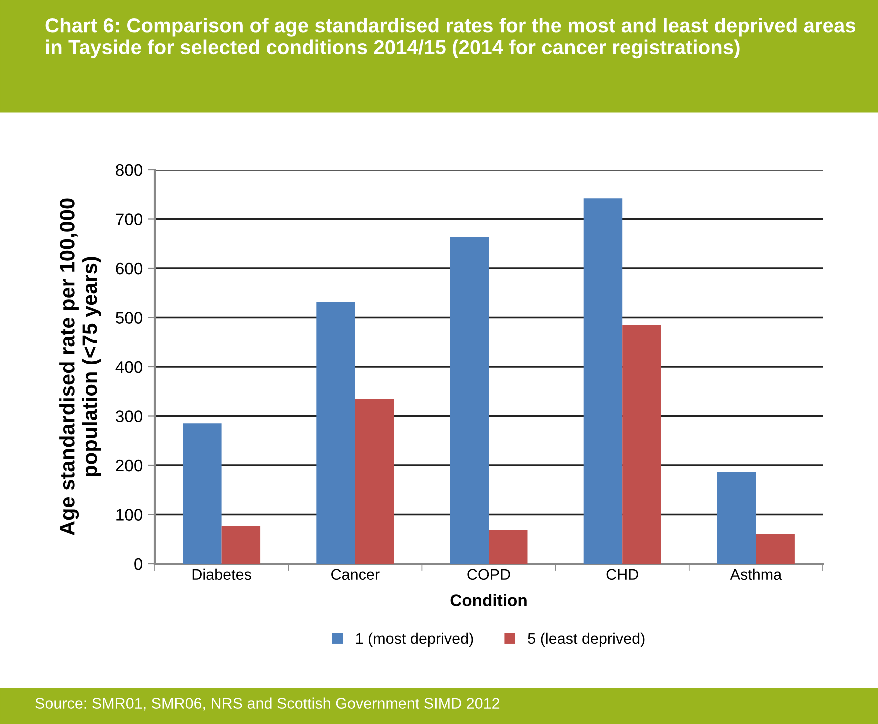 This screenshot has width=878, height=724. I want to click on x-tick-label: Diabetes, so click(222, 574).